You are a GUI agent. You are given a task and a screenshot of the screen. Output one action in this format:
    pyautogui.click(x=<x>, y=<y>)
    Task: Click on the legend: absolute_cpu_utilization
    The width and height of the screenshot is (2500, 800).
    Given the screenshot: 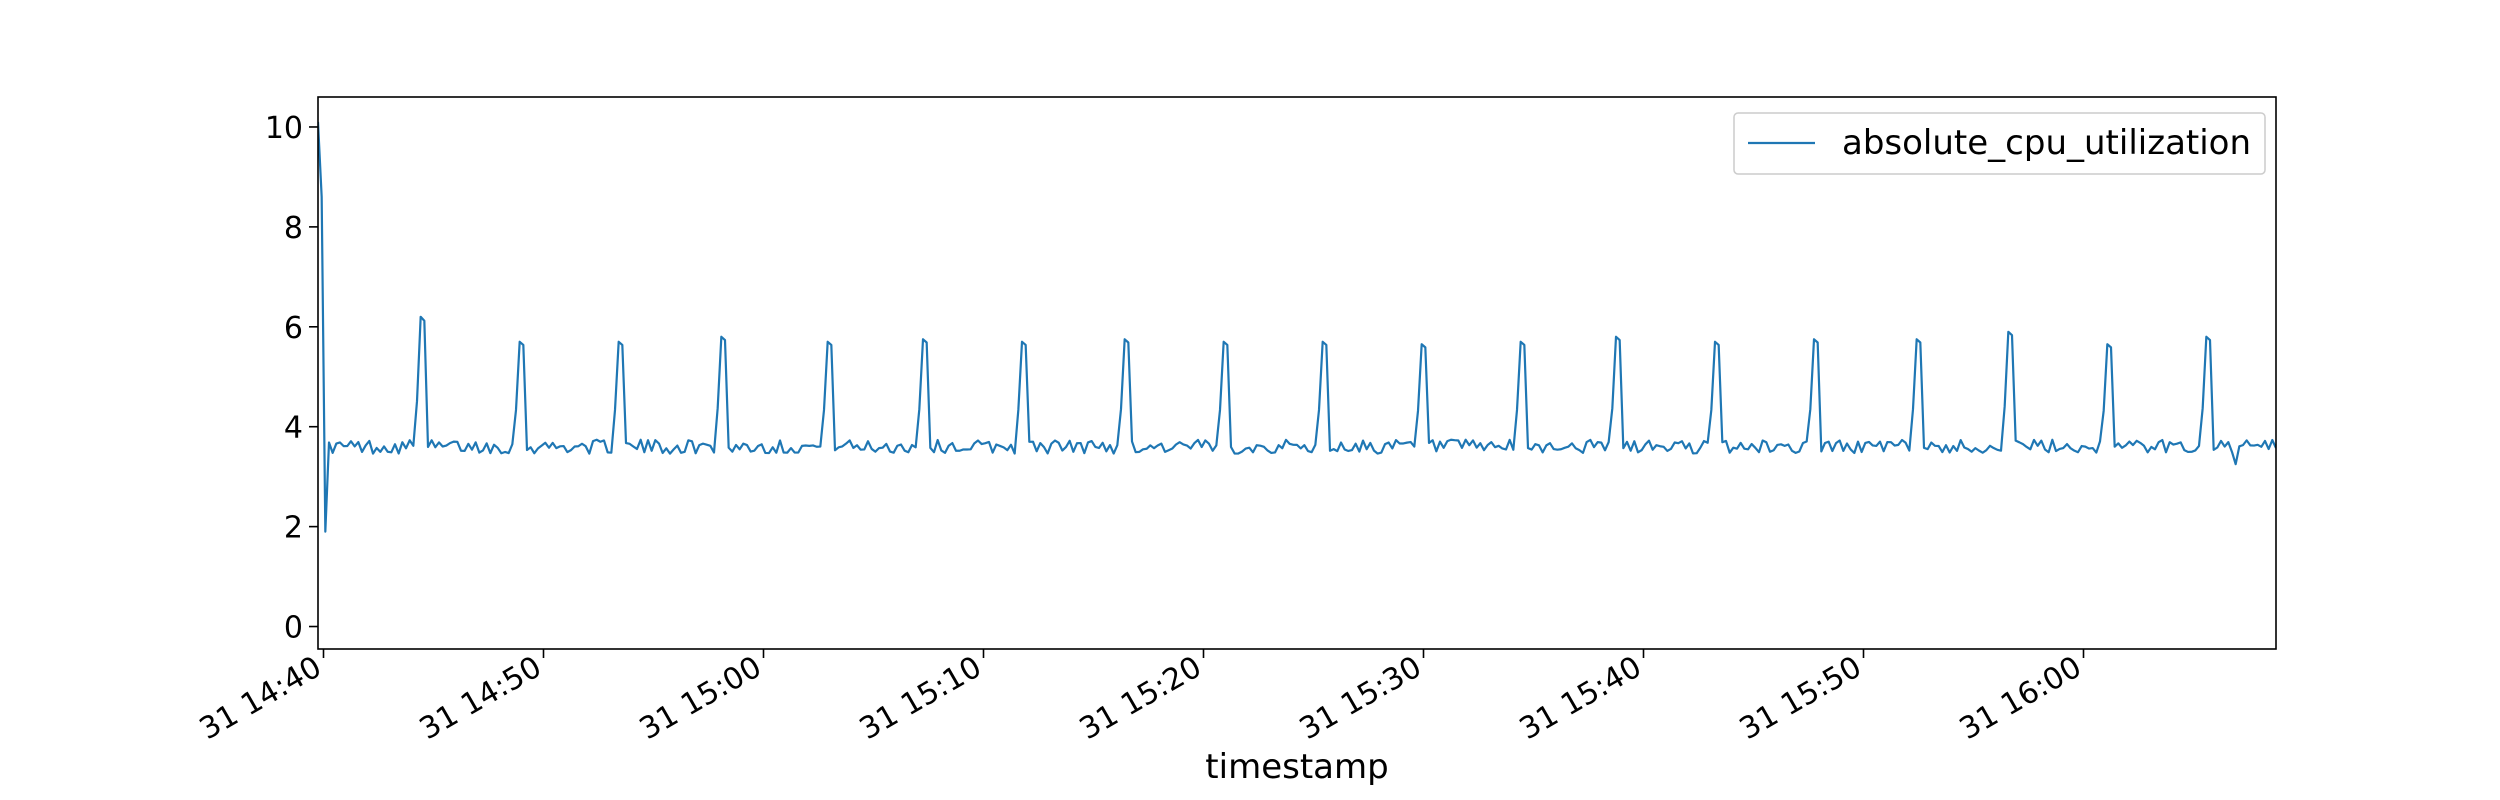 What is the action you would take?
    pyautogui.click(x=1999, y=143)
    